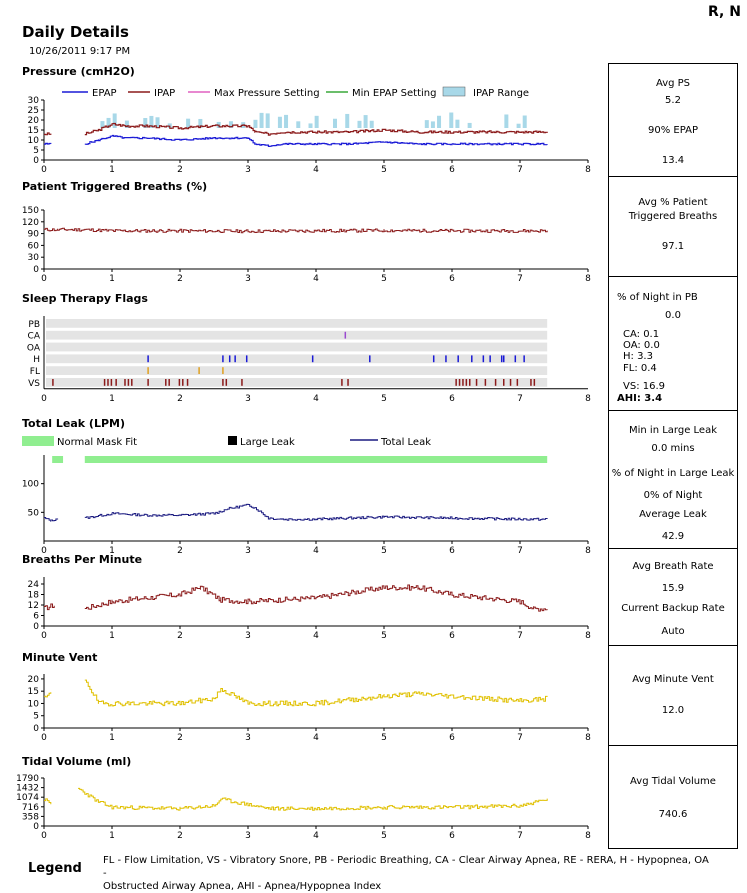 The width and height of the screenshot is (747, 893). Describe the element at coordinates (44, 551) in the screenshot. I see `leak-x-tick-label: 0` at that location.